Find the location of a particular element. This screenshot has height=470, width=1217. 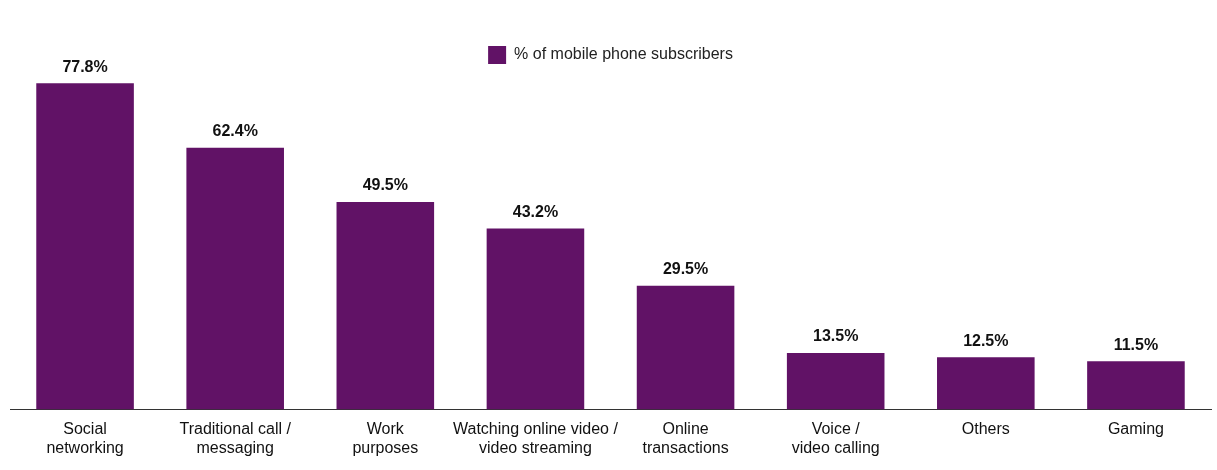

x-tick-label: Watching online video / video streaming is located at coordinates (536, 437).